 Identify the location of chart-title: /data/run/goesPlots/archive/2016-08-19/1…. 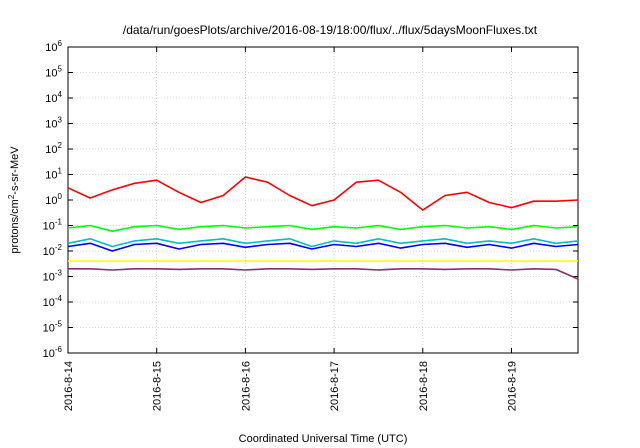
(330, 30).